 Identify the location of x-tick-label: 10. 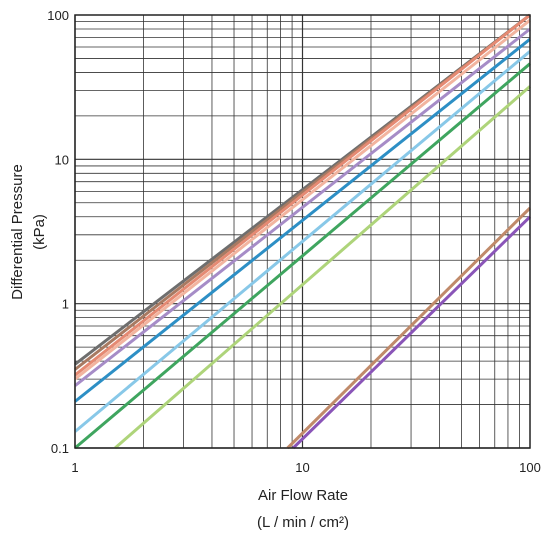
(302, 467).